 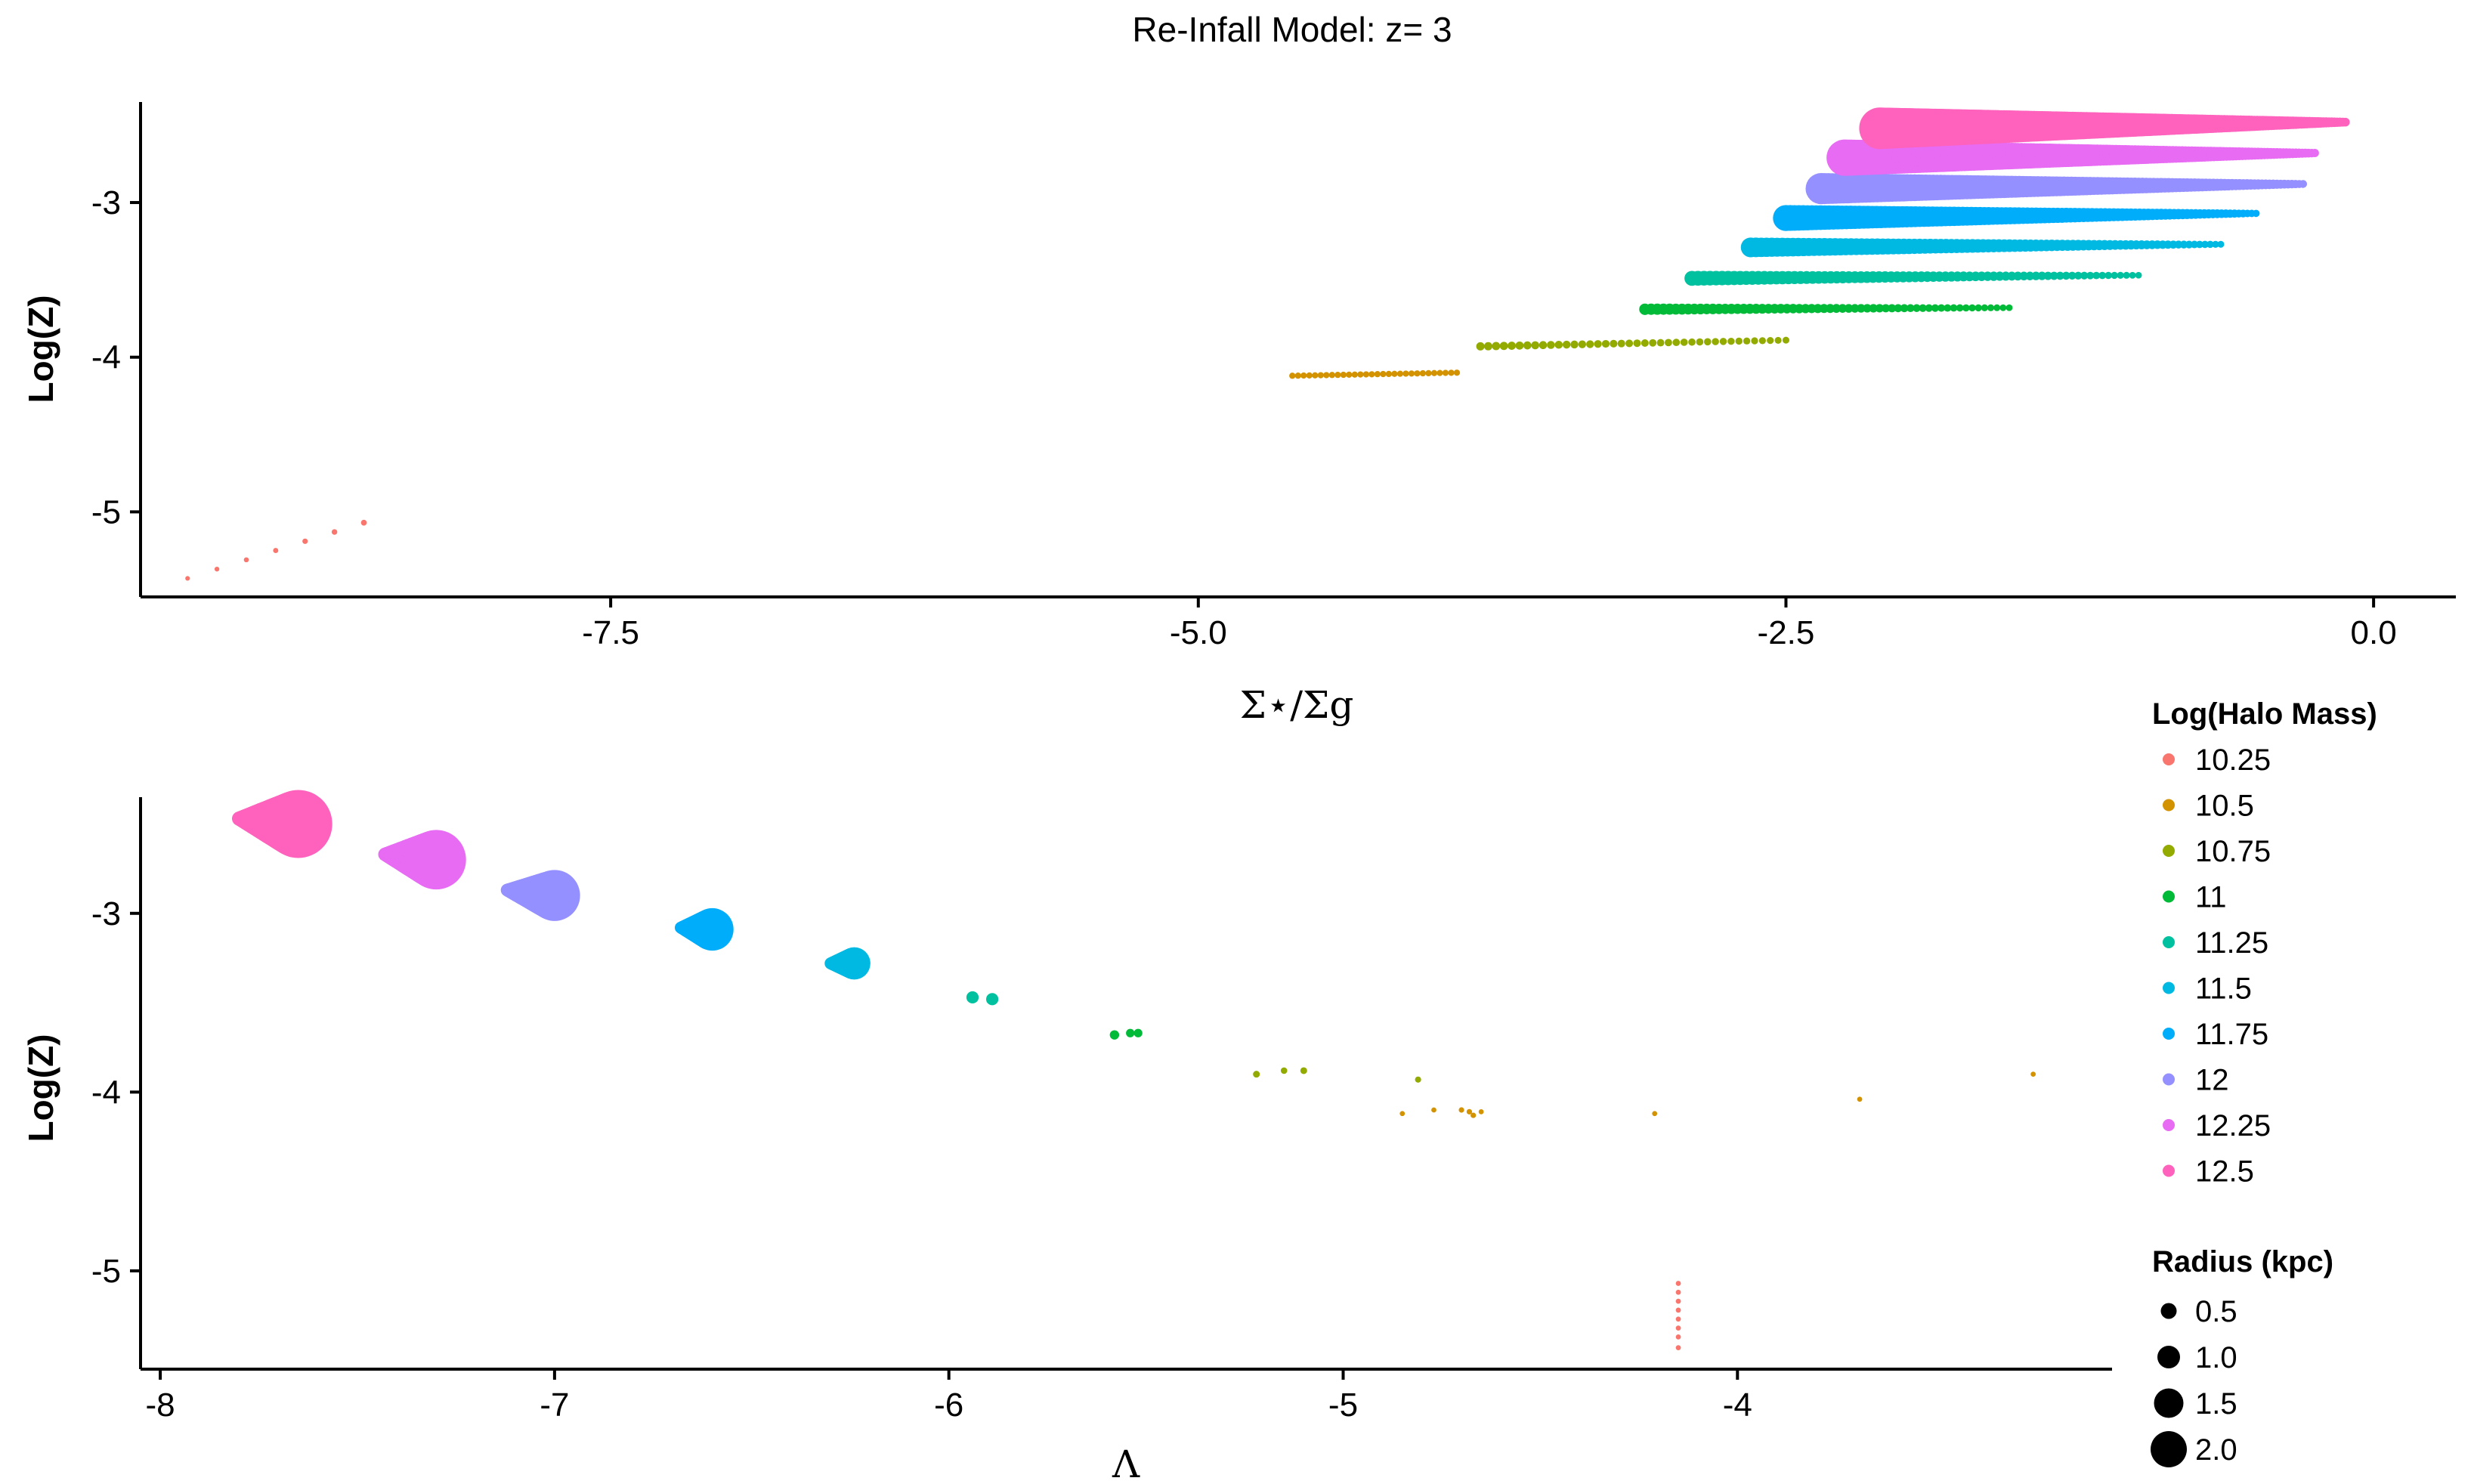 What do you see at coordinates (1786, 632) in the screenshot?
I see `x-tick-label: -2.5` at bounding box center [1786, 632].